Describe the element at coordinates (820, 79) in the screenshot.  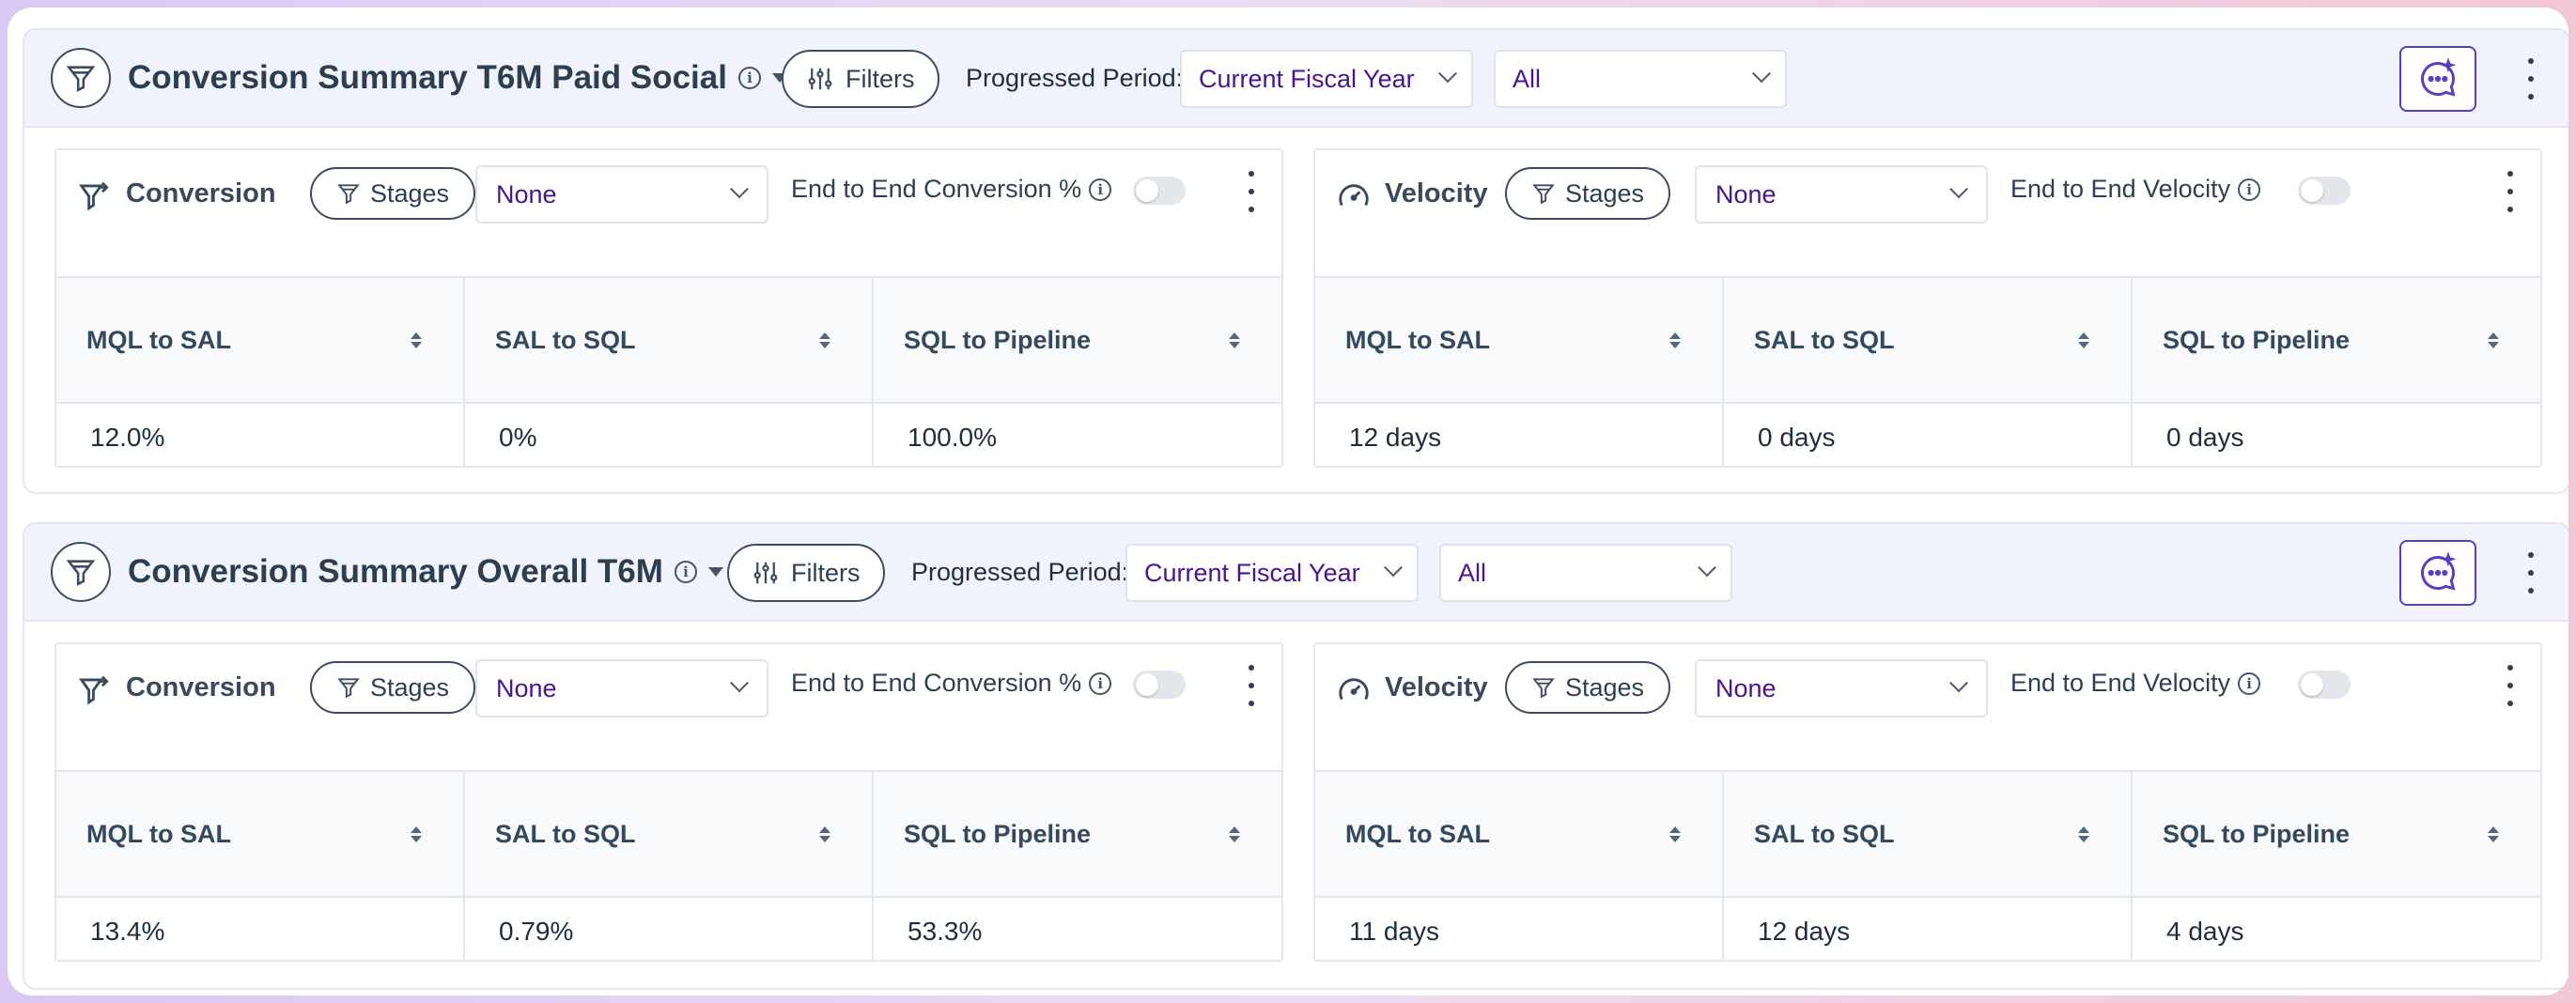
I see `sliders-icon` at that location.